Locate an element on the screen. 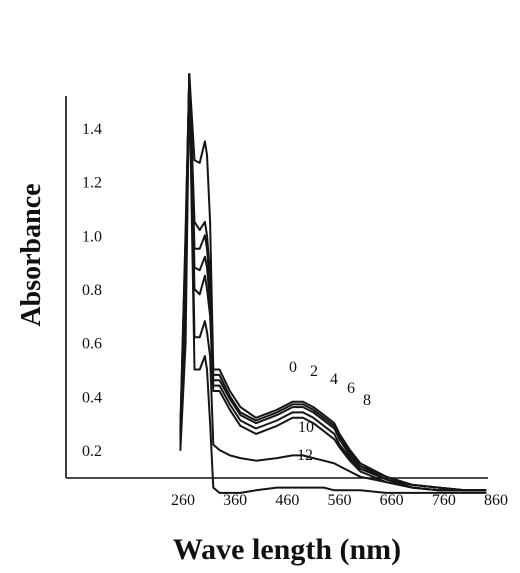 Image resolution: width=520 pixels, height=573 pixels. y-tick-label: 0.4 is located at coordinates (92, 397).